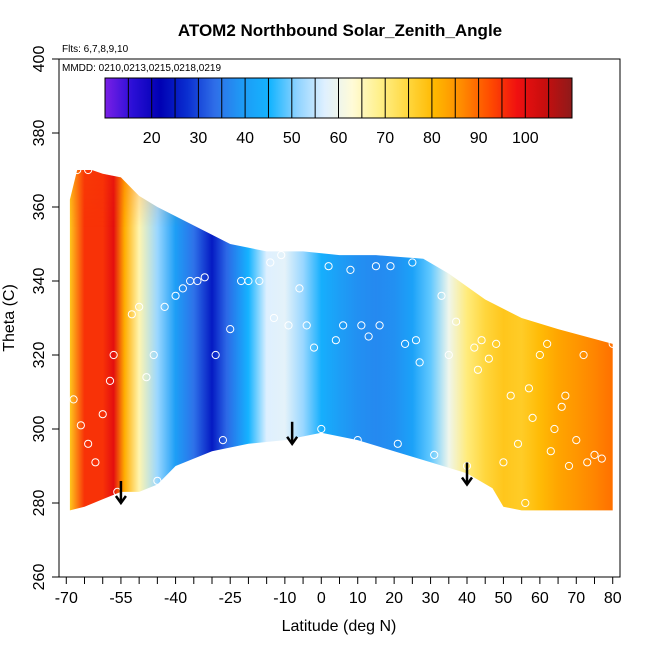 This screenshot has width=650, height=650. Describe the element at coordinates (525, 138) in the screenshot. I see `colorbar-tick-label: 100` at that location.